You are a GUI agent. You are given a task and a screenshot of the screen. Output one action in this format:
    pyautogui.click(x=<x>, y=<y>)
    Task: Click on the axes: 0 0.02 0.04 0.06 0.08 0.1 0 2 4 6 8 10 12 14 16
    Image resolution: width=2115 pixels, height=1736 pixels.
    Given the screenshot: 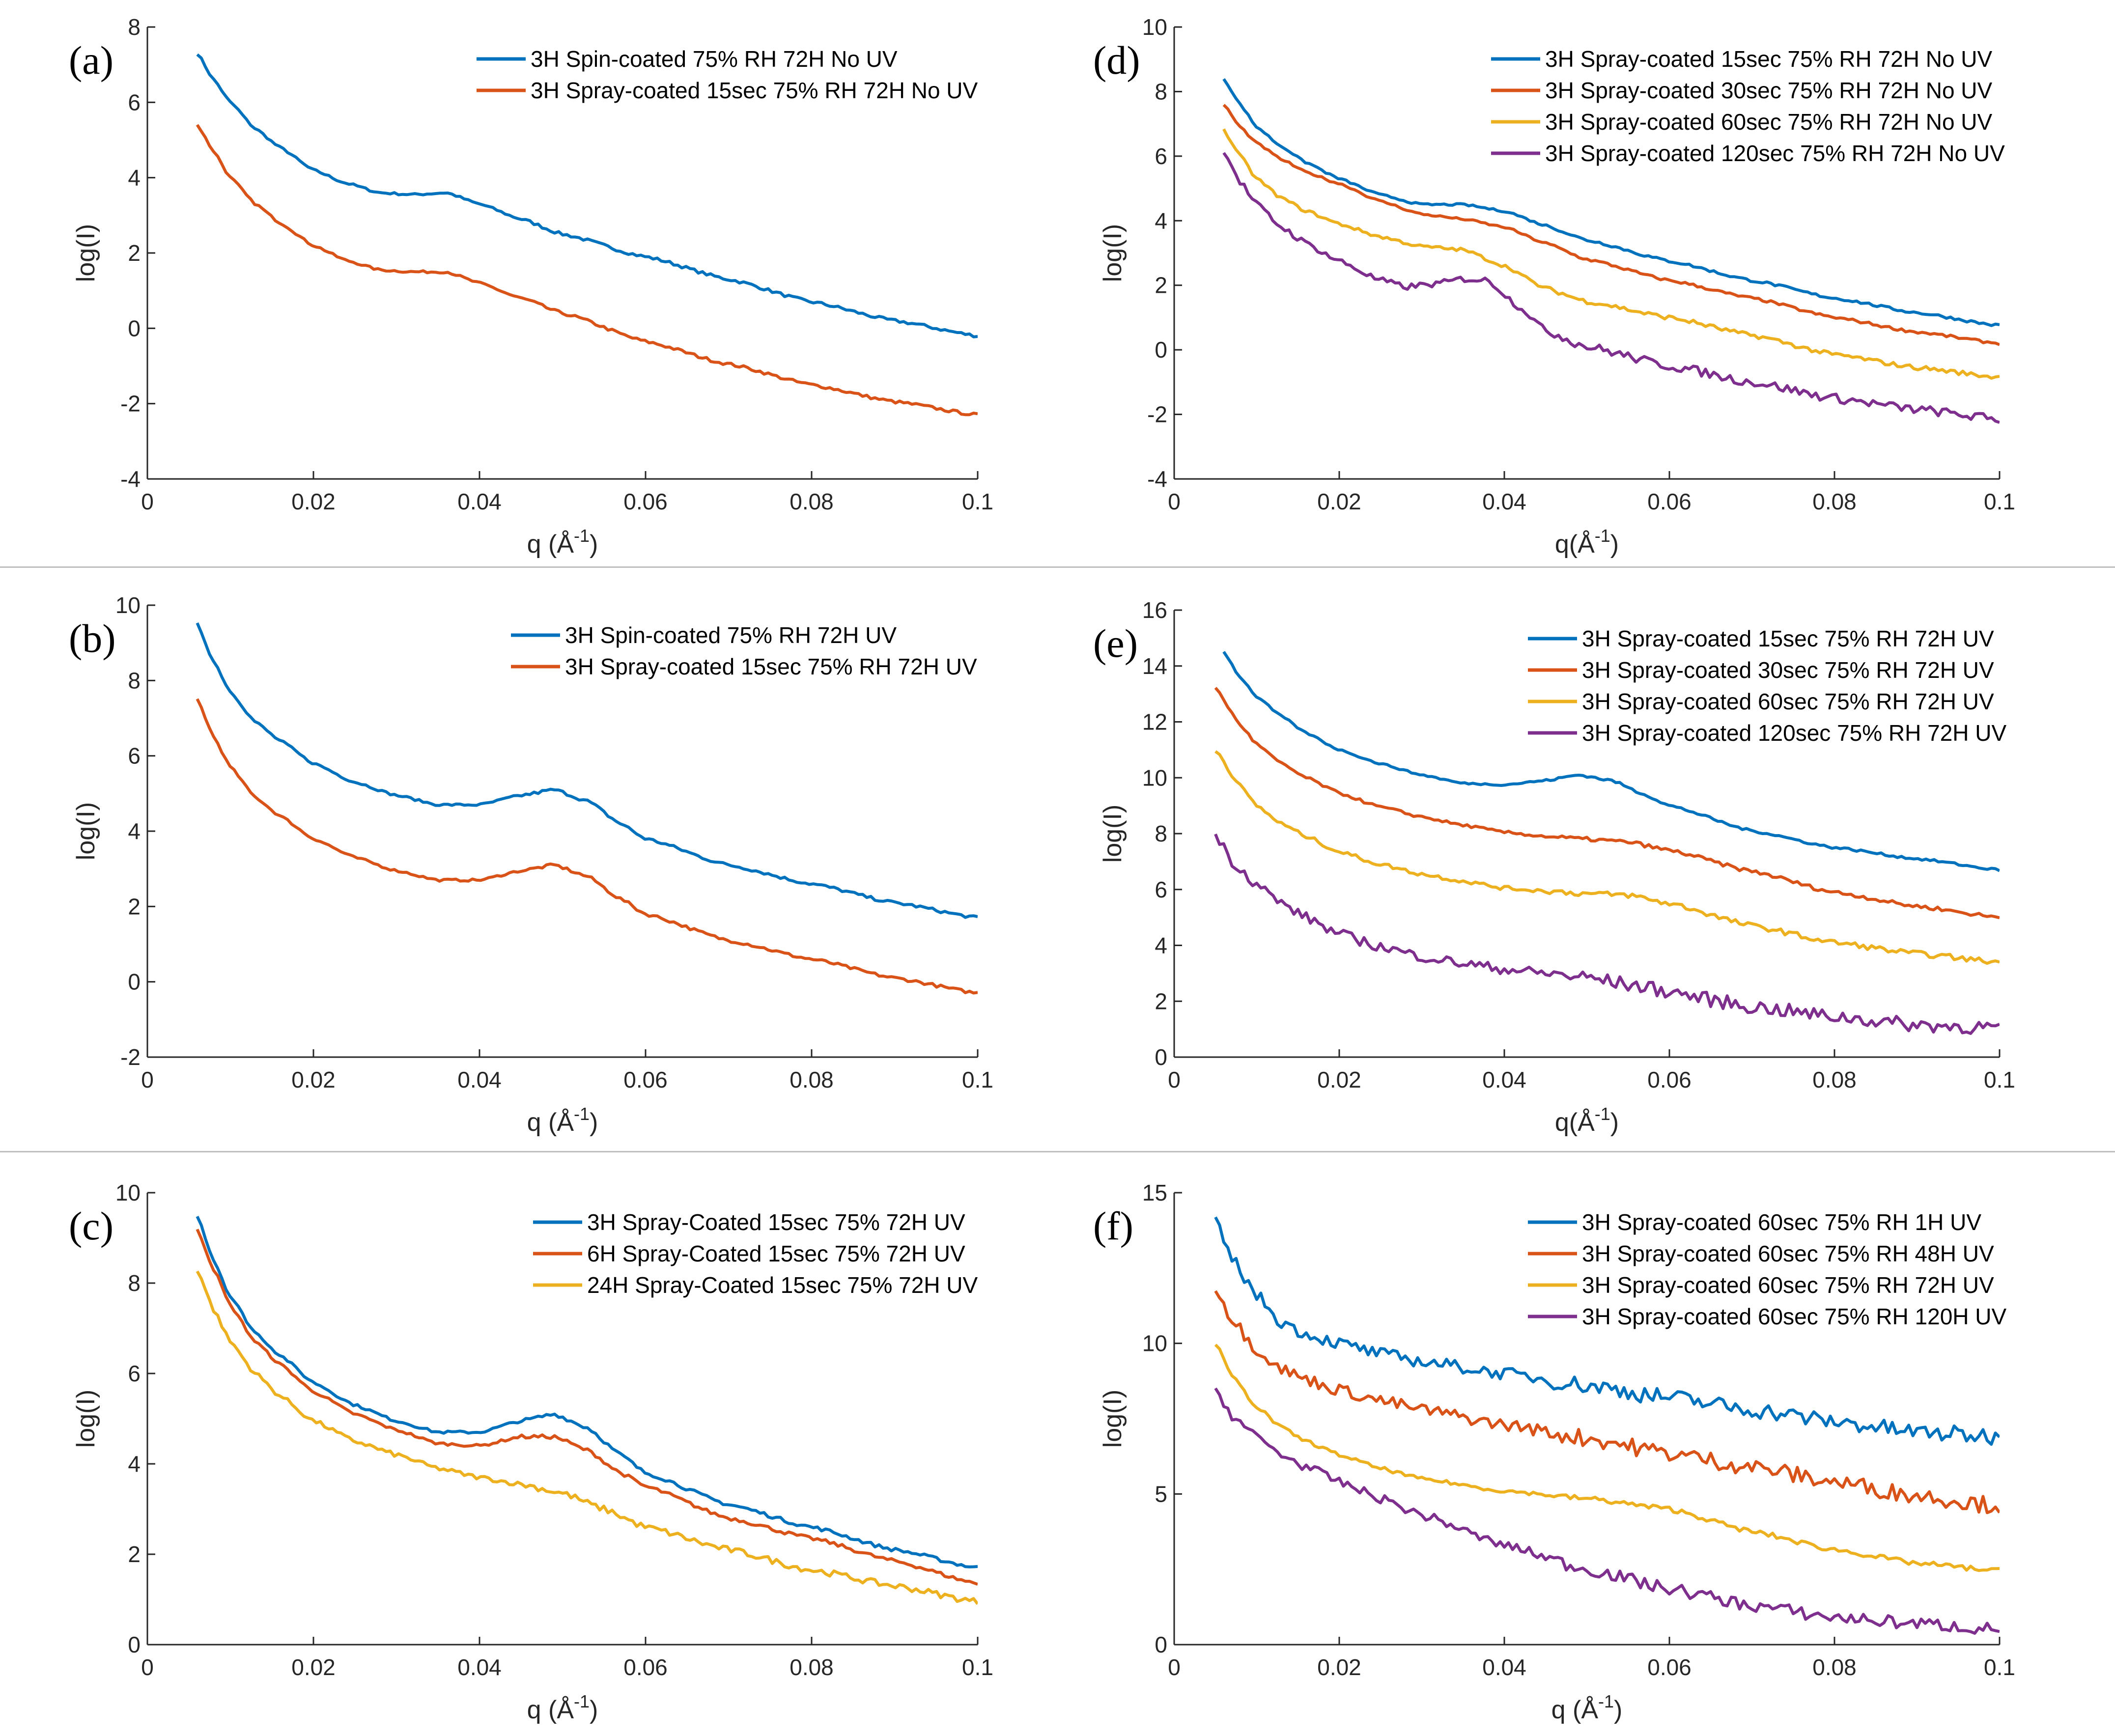 What is the action you would take?
    pyautogui.click(x=1578, y=844)
    